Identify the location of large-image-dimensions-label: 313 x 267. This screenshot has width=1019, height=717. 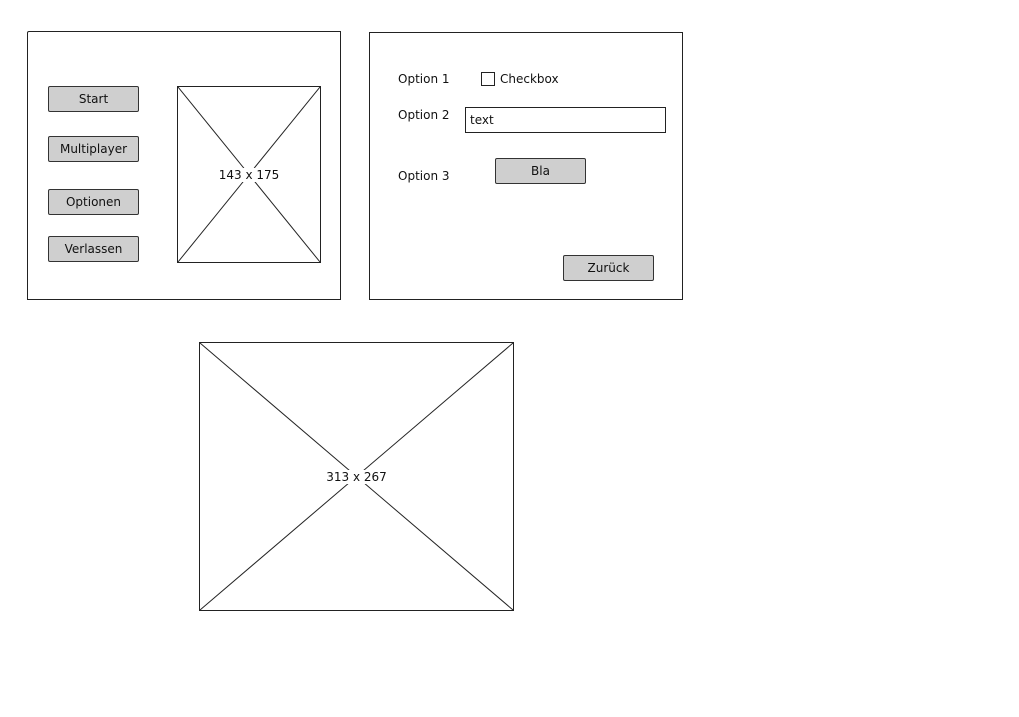
(356, 476).